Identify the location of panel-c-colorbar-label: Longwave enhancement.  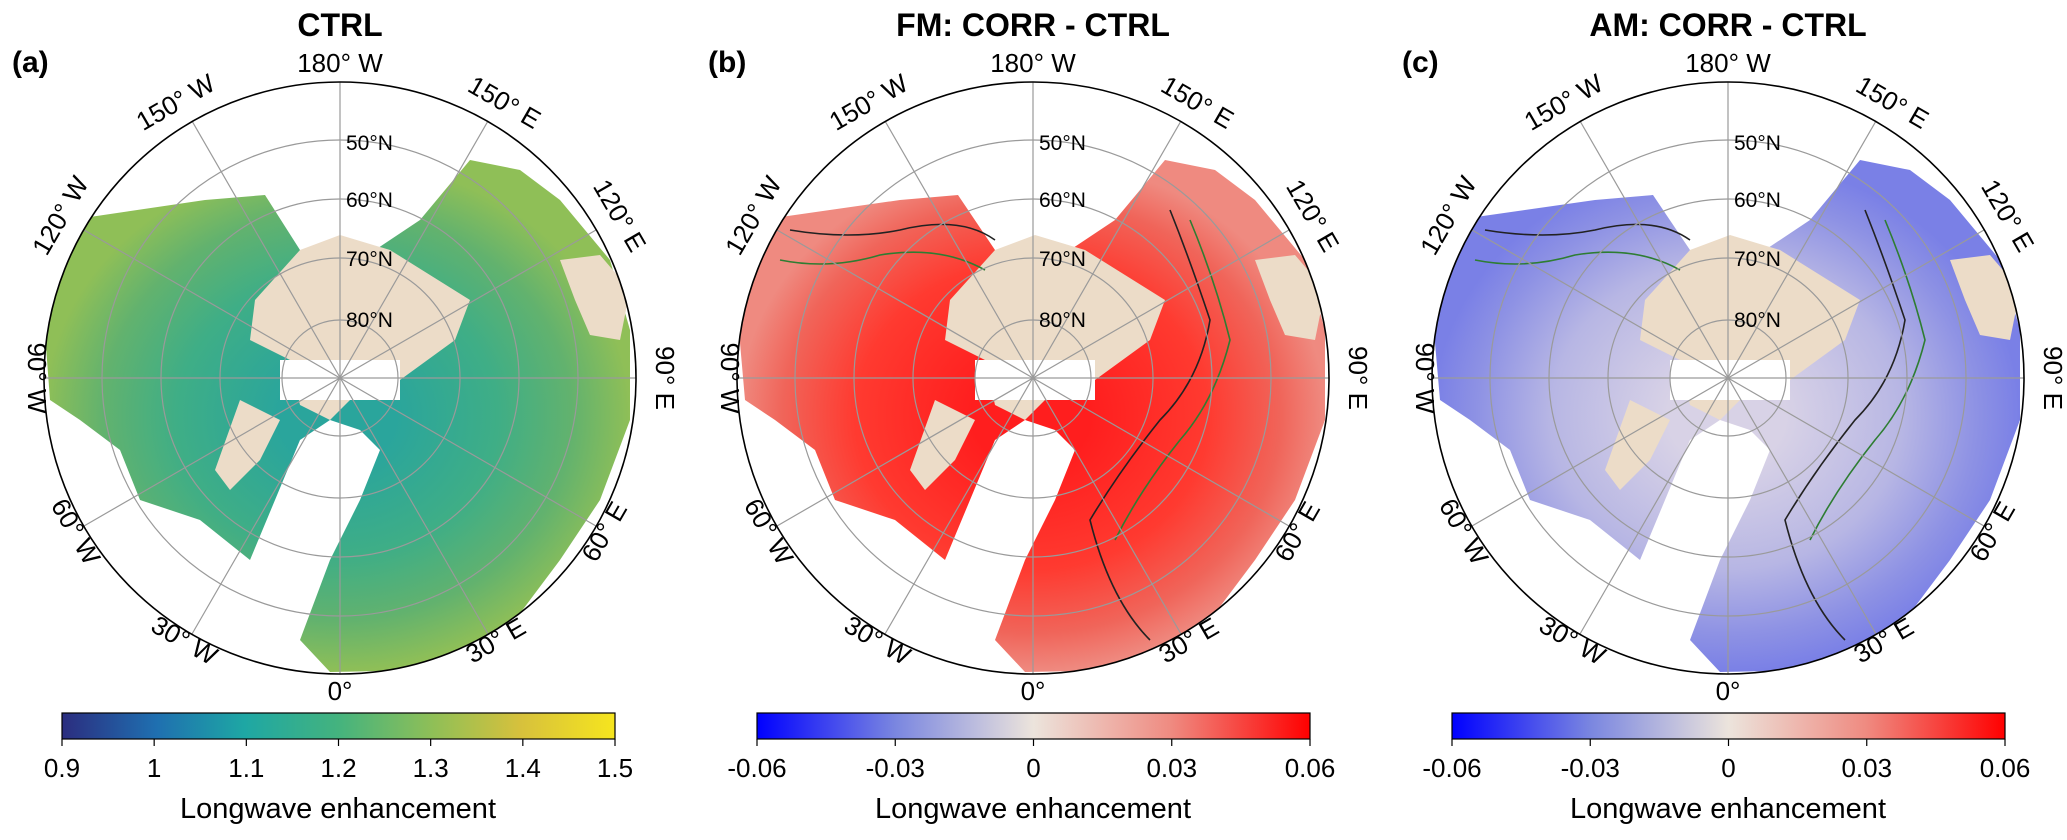
(1728, 809).